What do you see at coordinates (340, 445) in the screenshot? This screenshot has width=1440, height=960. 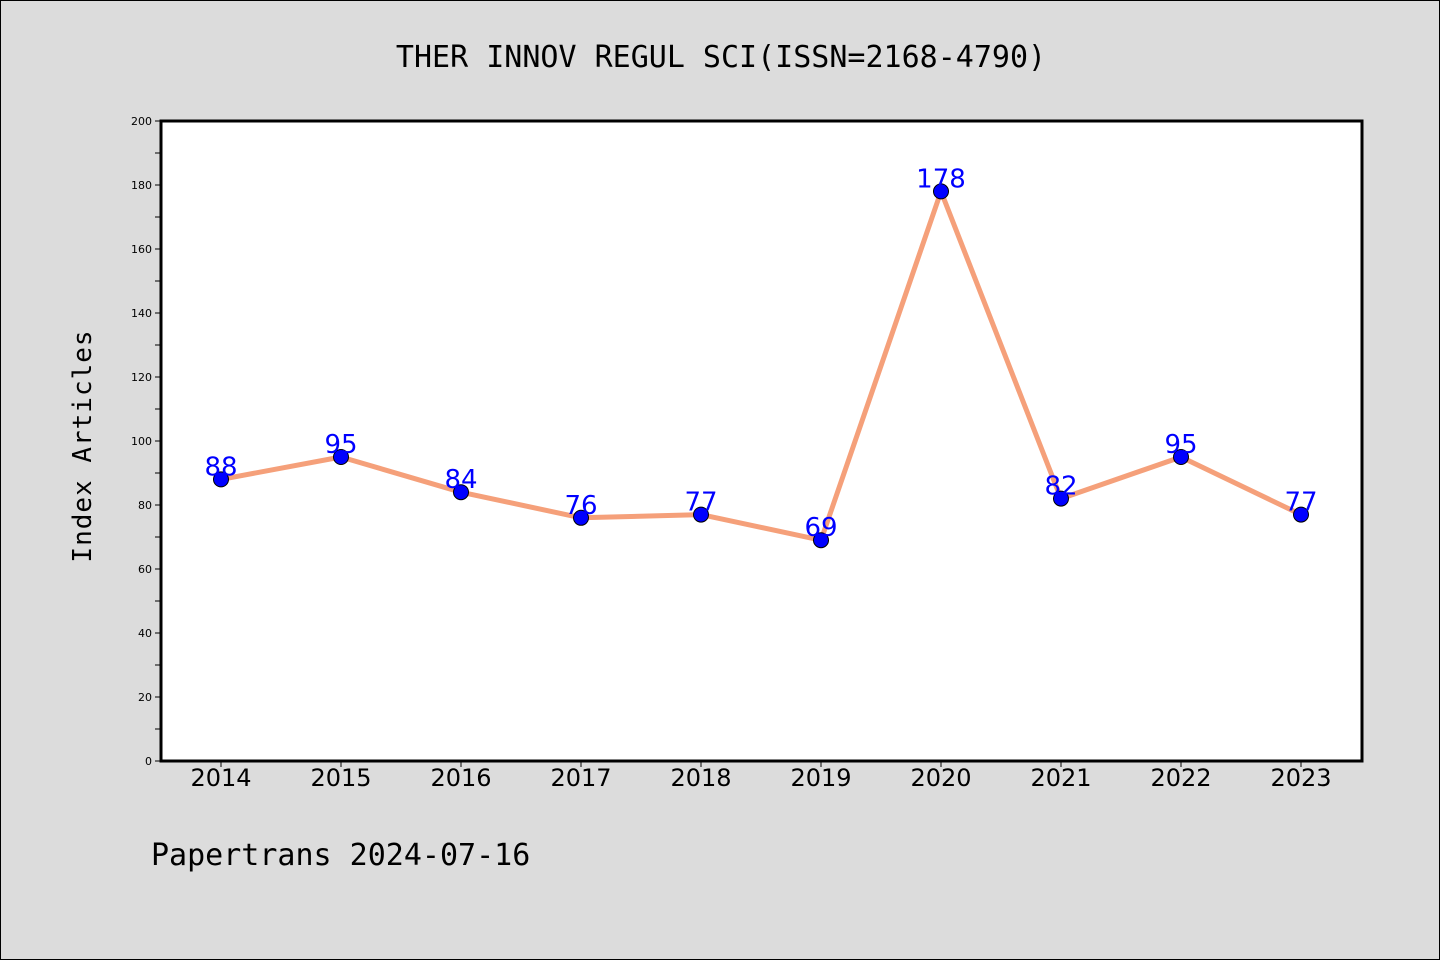 I see `data-label-2015: 95` at bounding box center [340, 445].